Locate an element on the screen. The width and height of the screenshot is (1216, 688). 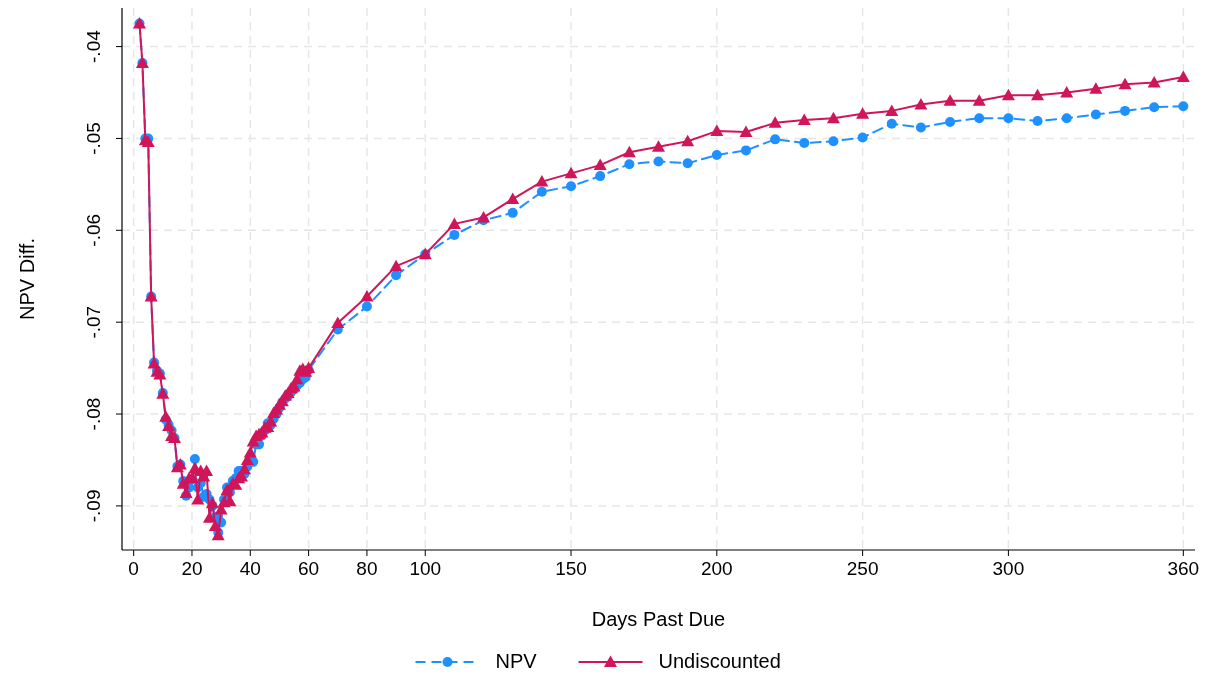
y-tick-label: -.06 is located at coordinates (93, 230).